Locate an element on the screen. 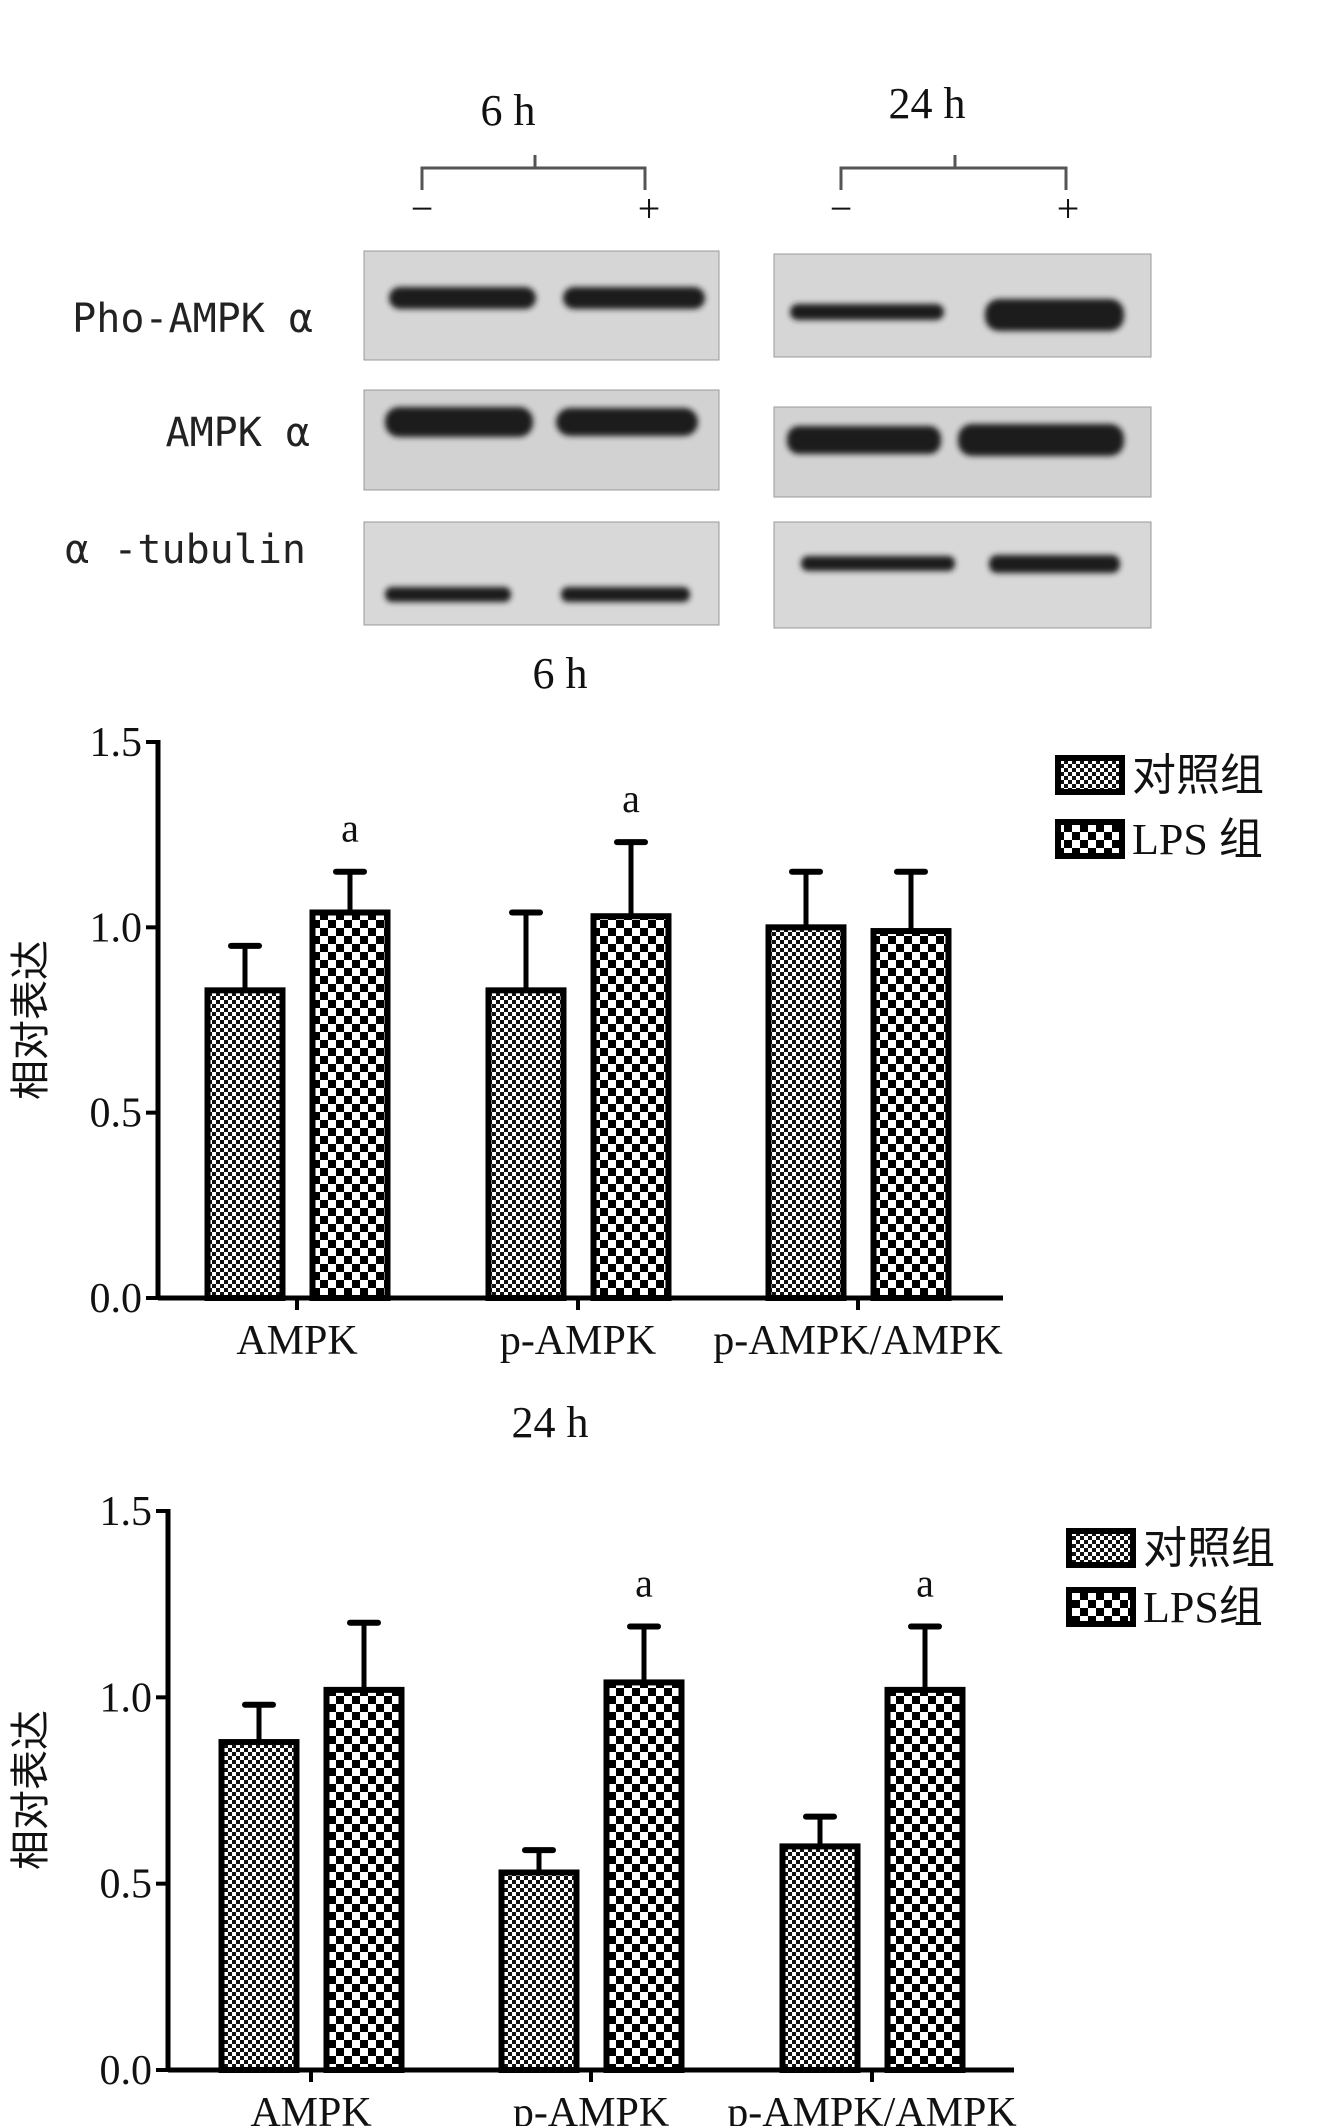 Image resolution: width=1319 pixels, height=2126 pixels. plus-6h: + is located at coordinates (649, 208).